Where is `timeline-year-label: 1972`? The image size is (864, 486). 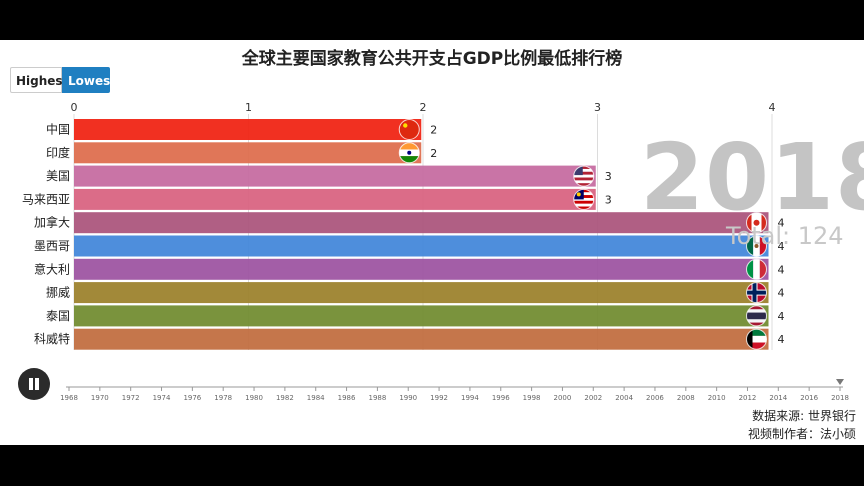 timeline-year-label: 1972 is located at coordinates (131, 398).